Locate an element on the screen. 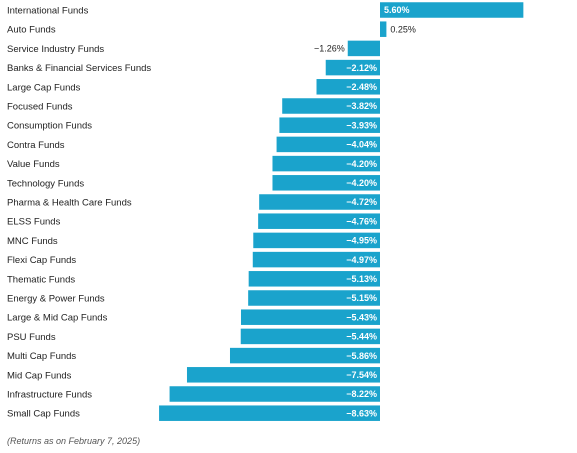 Image resolution: width=577 pixels, height=453 pixels. category-label: Infrastructure Funds is located at coordinates (49, 395).